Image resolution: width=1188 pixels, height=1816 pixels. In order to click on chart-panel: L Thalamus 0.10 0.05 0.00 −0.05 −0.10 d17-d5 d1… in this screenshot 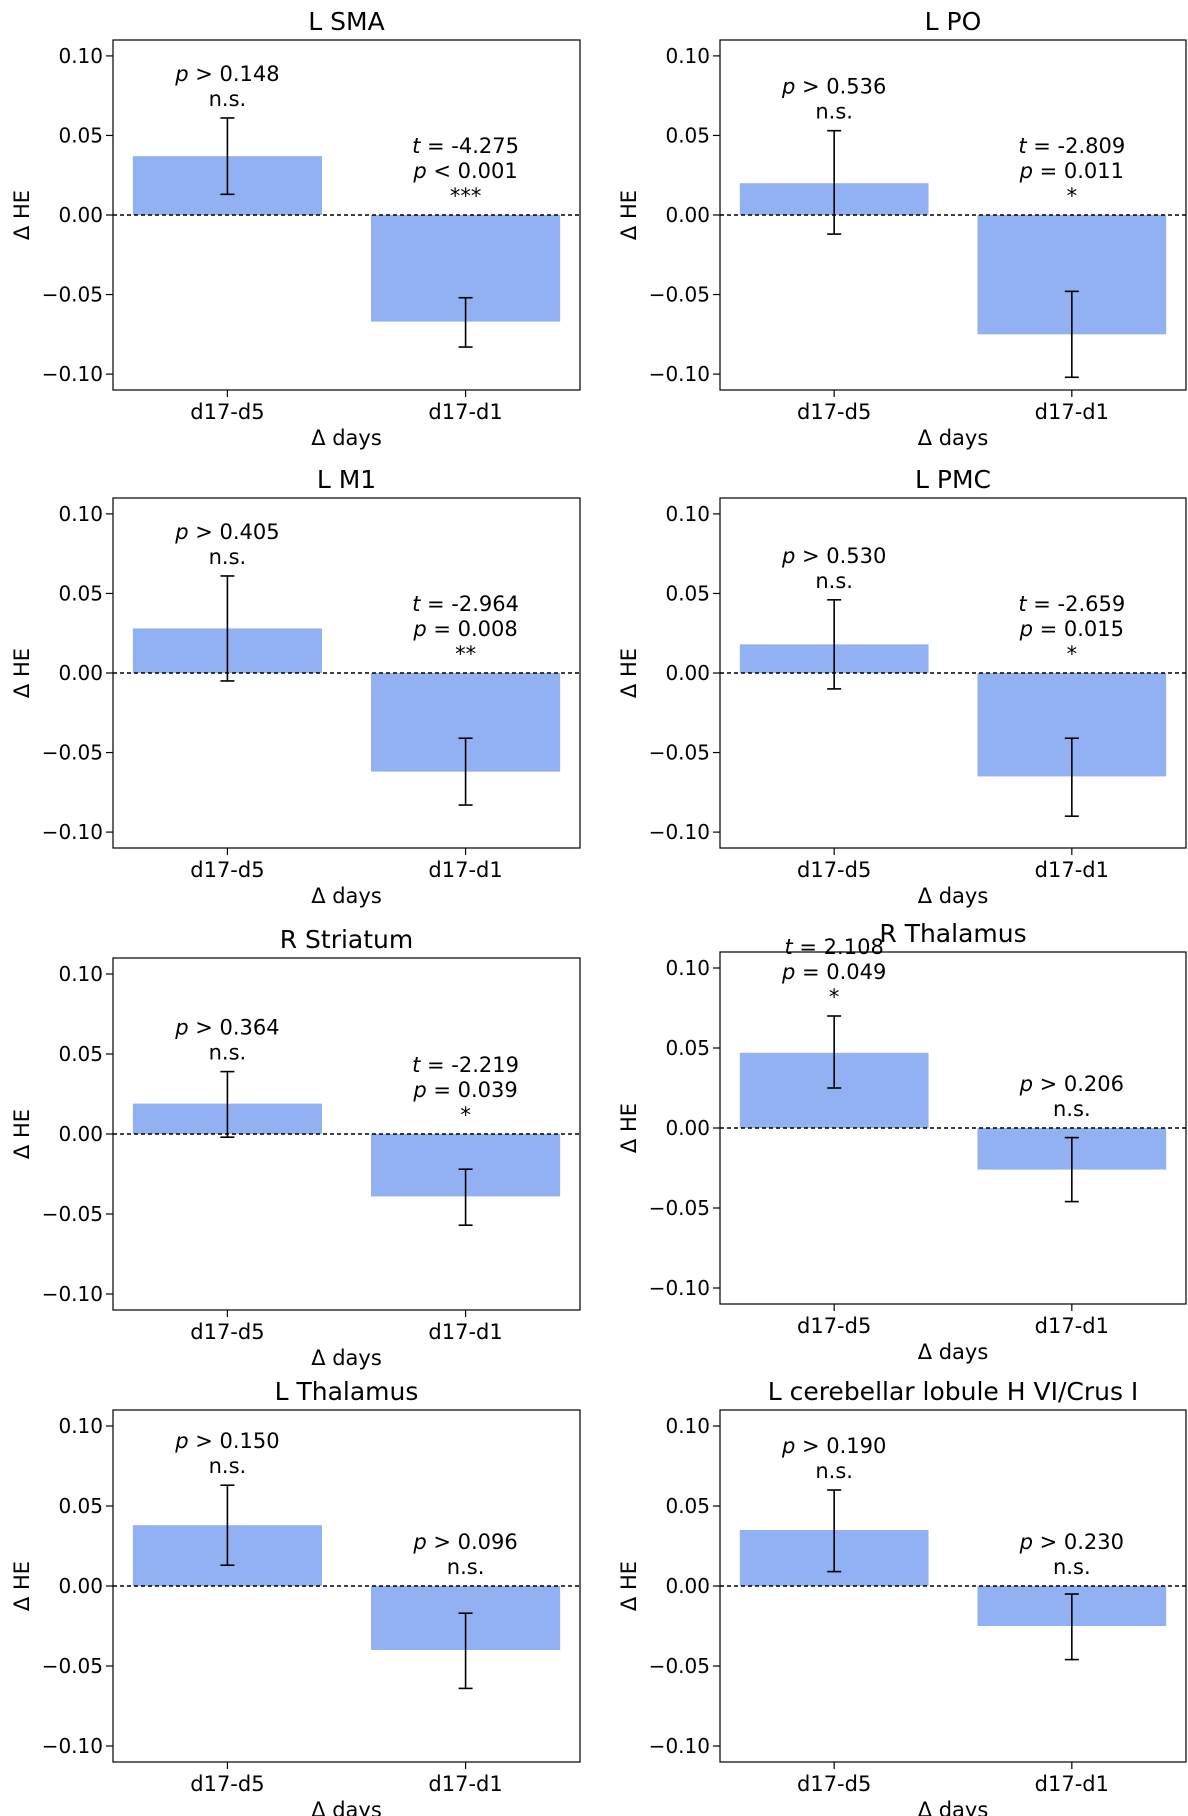, I will do `click(295, 1596)`.